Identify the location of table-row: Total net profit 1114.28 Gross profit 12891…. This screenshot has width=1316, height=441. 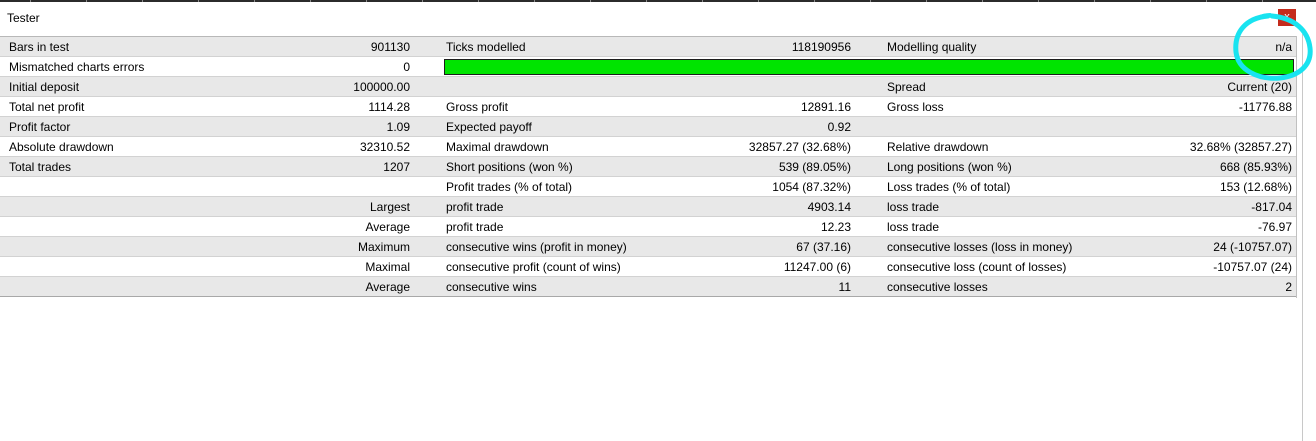
(648, 107).